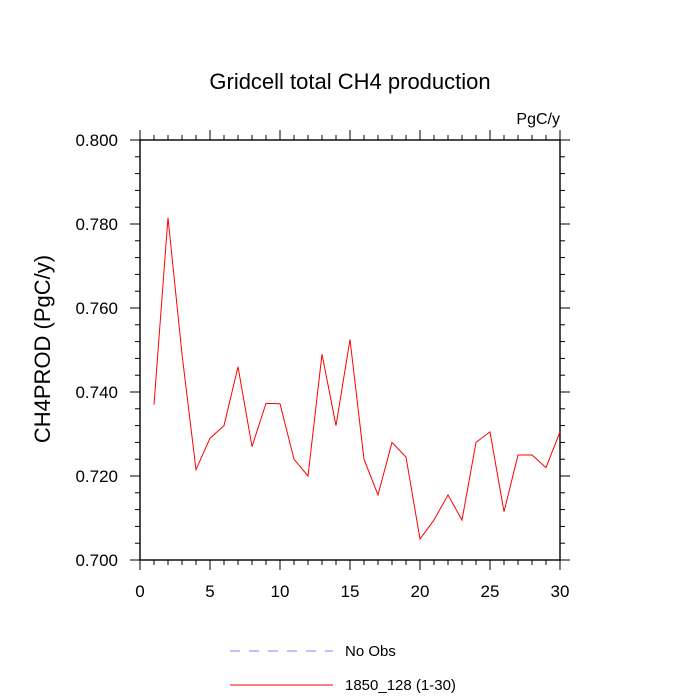 Image resolution: width=700 pixels, height=700 pixels. I want to click on y-tick-label: 0.740, so click(96, 392).